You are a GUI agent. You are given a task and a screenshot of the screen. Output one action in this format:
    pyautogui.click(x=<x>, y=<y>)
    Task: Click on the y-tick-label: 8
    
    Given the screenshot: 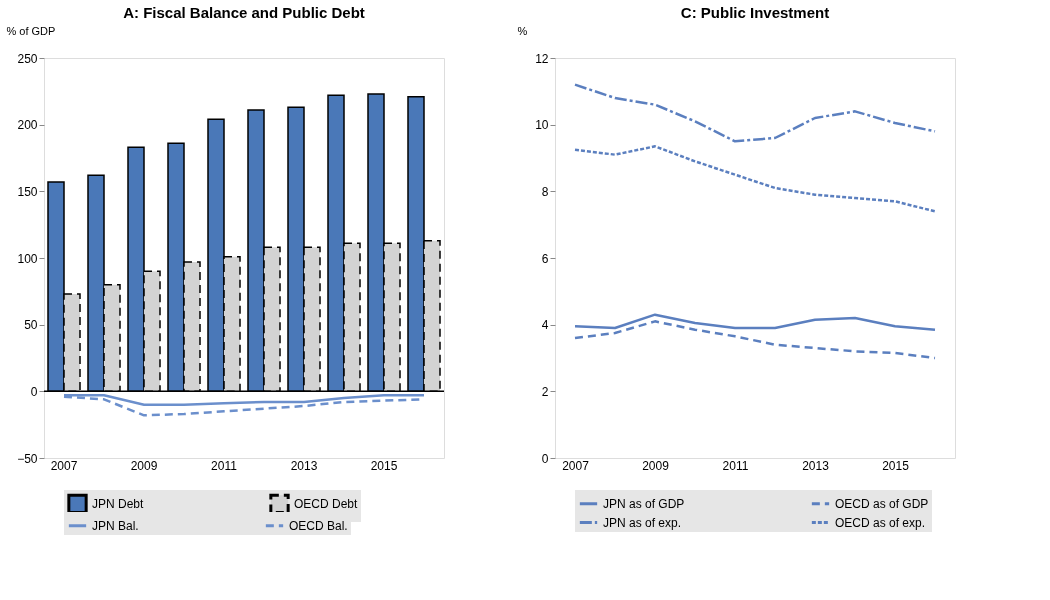 What is the action you would take?
    pyautogui.click(x=545, y=191)
    